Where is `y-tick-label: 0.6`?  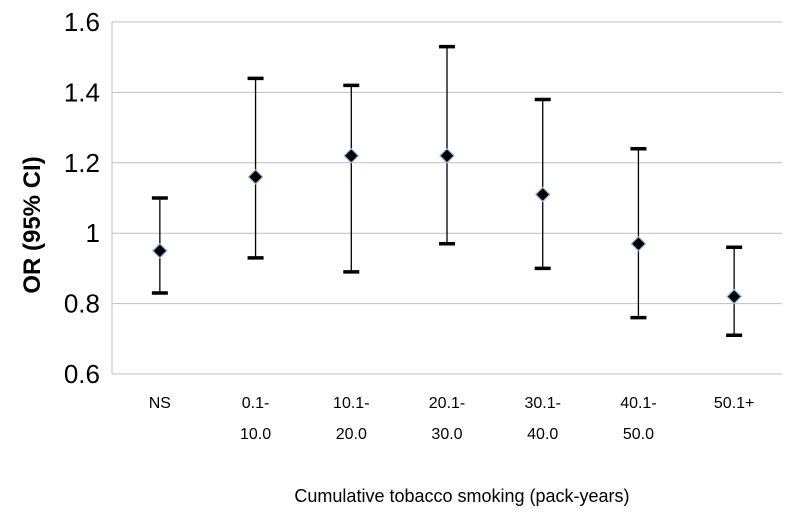
y-tick-label: 0.6 is located at coordinates (82, 374).